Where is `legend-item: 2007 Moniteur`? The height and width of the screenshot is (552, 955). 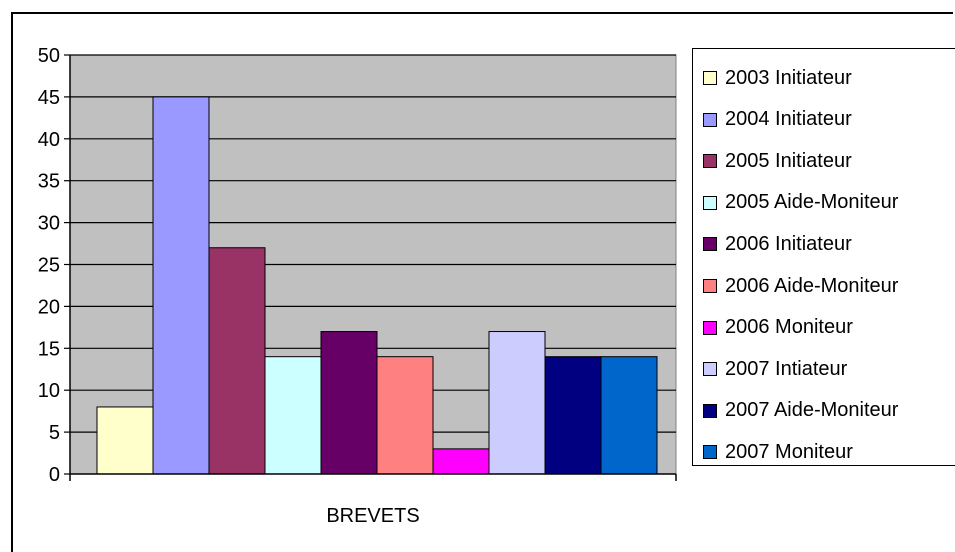
legend-item: 2007 Moniteur is located at coordinates (778, 452).